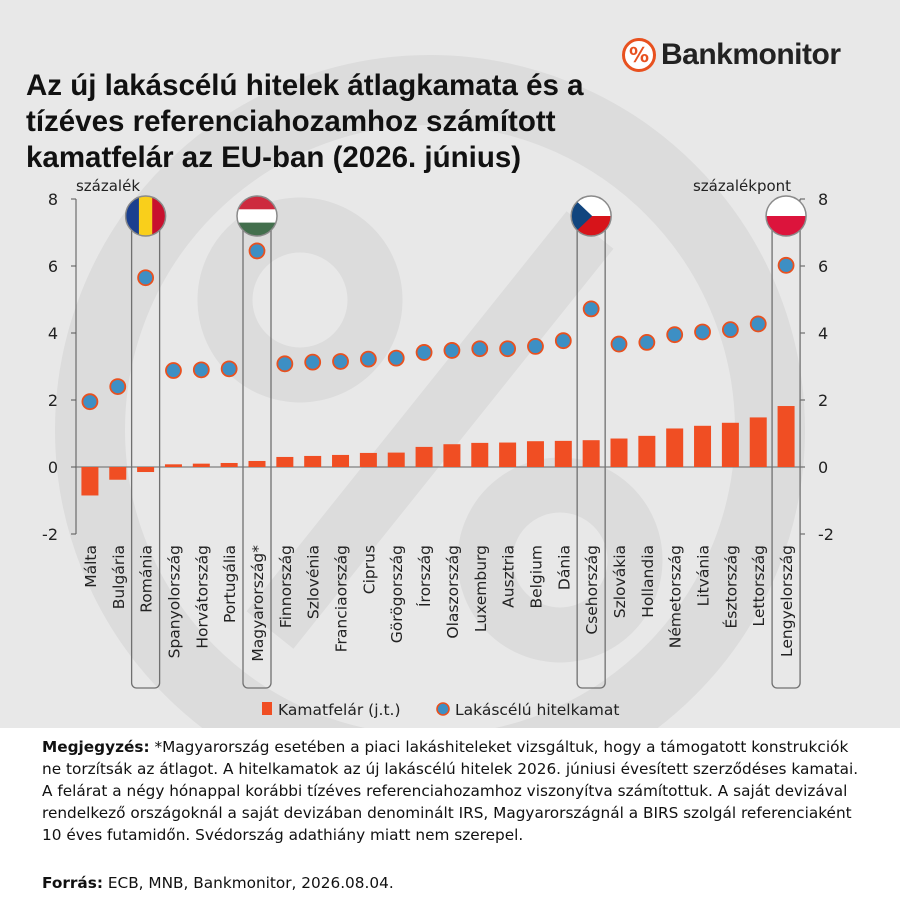 This screenshot has height=900, width=900. I want to click on category-label: Ciprus, so click(369, 569).